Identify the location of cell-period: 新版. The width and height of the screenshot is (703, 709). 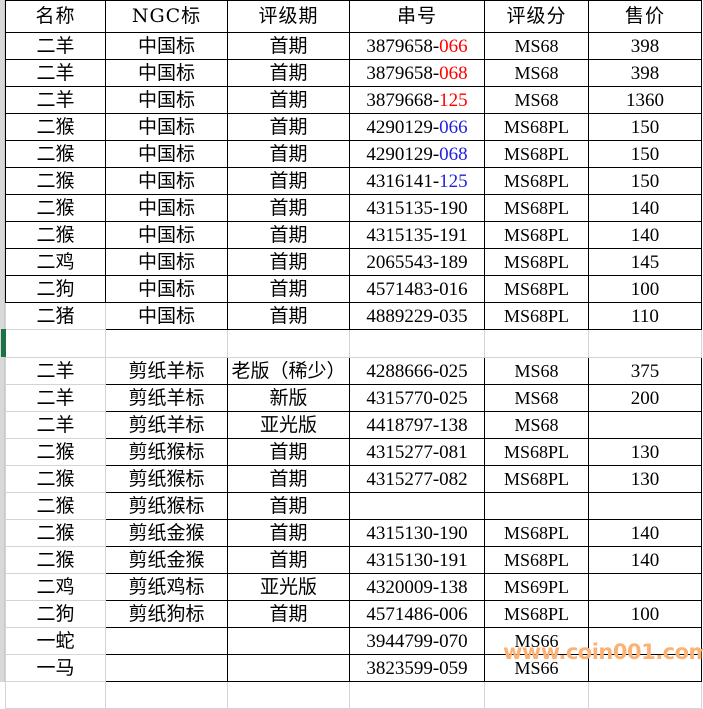
(288, 398).